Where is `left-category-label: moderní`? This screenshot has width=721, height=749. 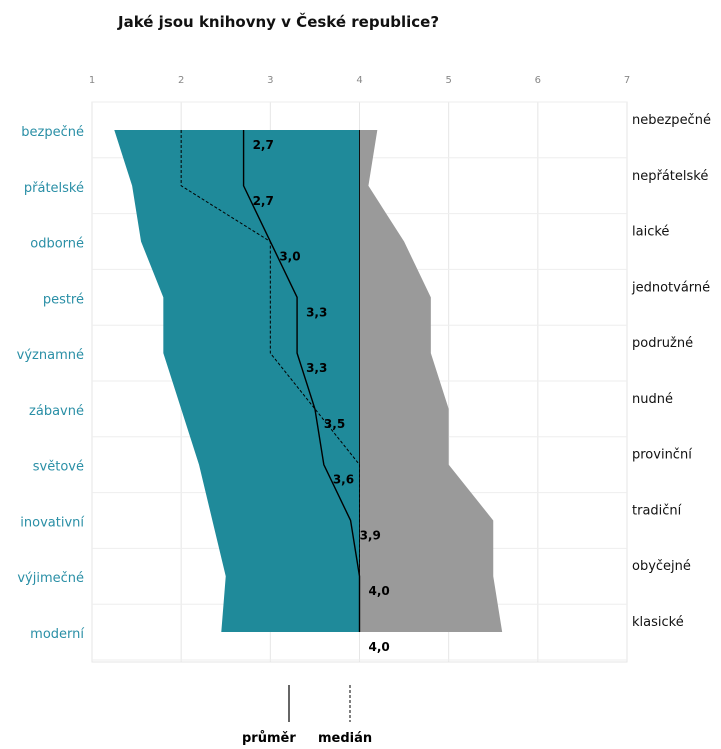 left-category-label: moderní is located at coordinates (57, 634).